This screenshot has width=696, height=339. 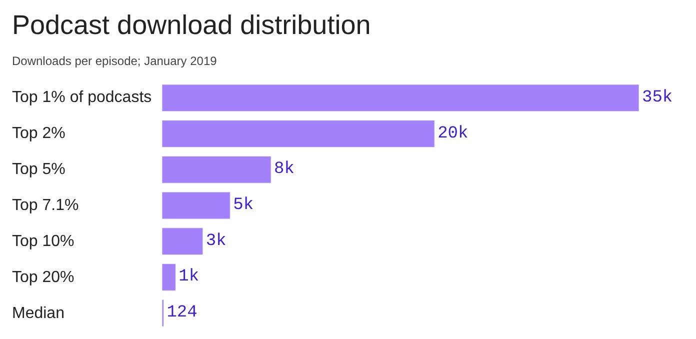 What do you see at coordinates (182, 313) in the screenshot?
I see `data-label: 124` at bounding box center [182, 313].